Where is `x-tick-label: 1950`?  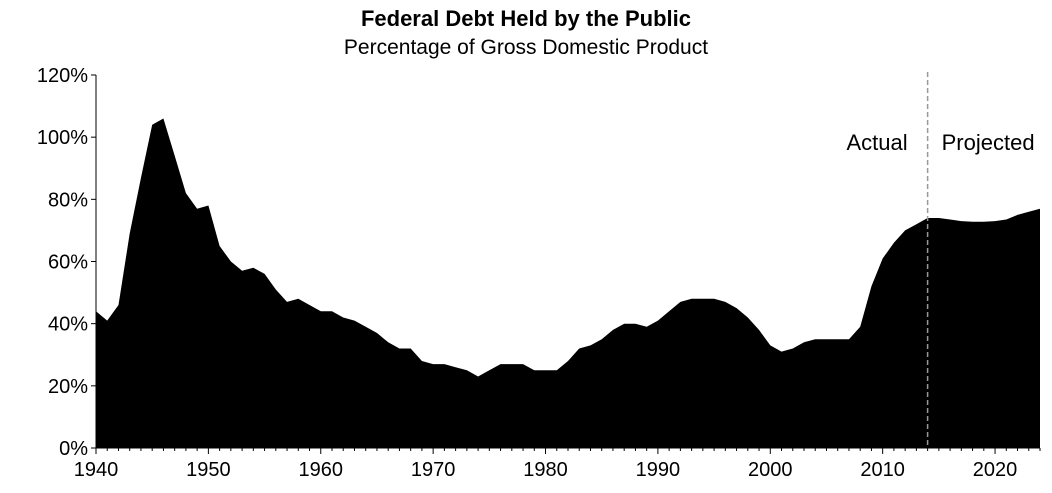
x-tick-label: 1950 is located at coordinates (208, 470).